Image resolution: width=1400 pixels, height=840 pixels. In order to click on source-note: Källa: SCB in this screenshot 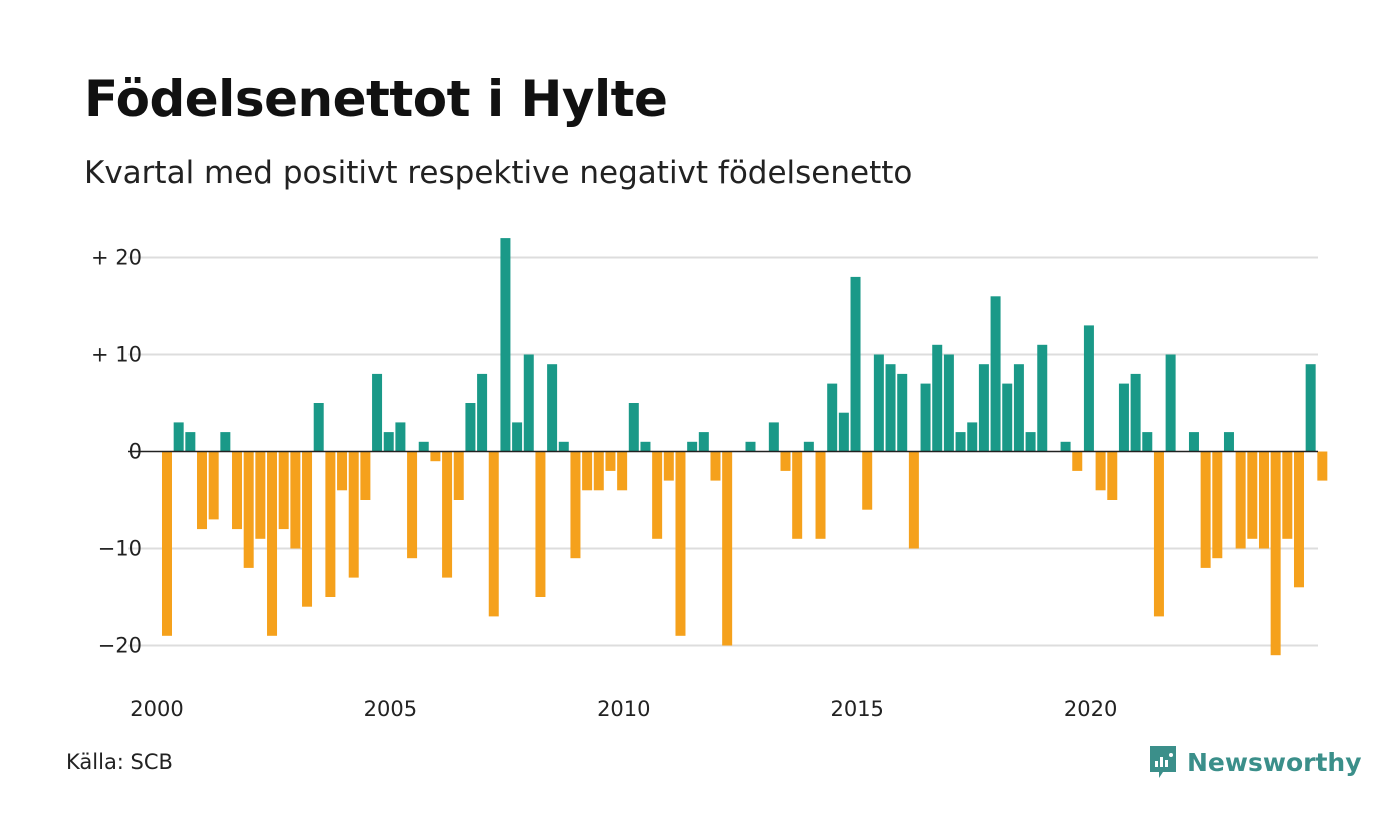, I will do `click(119, 762)`.